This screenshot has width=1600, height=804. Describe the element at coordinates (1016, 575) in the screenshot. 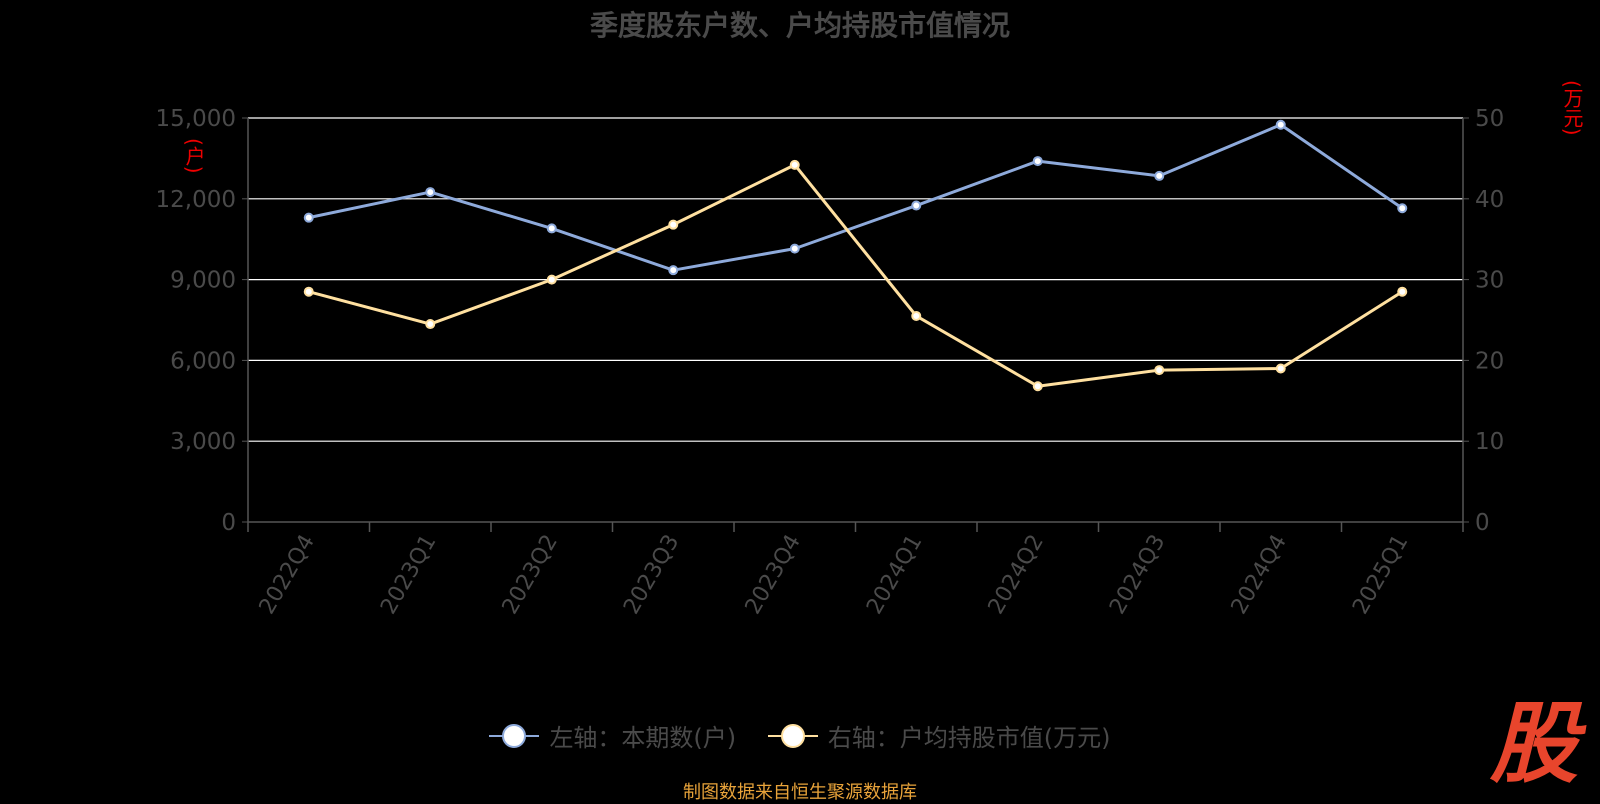

I see `x-axis-tick-label: 2024Q2` at that location.